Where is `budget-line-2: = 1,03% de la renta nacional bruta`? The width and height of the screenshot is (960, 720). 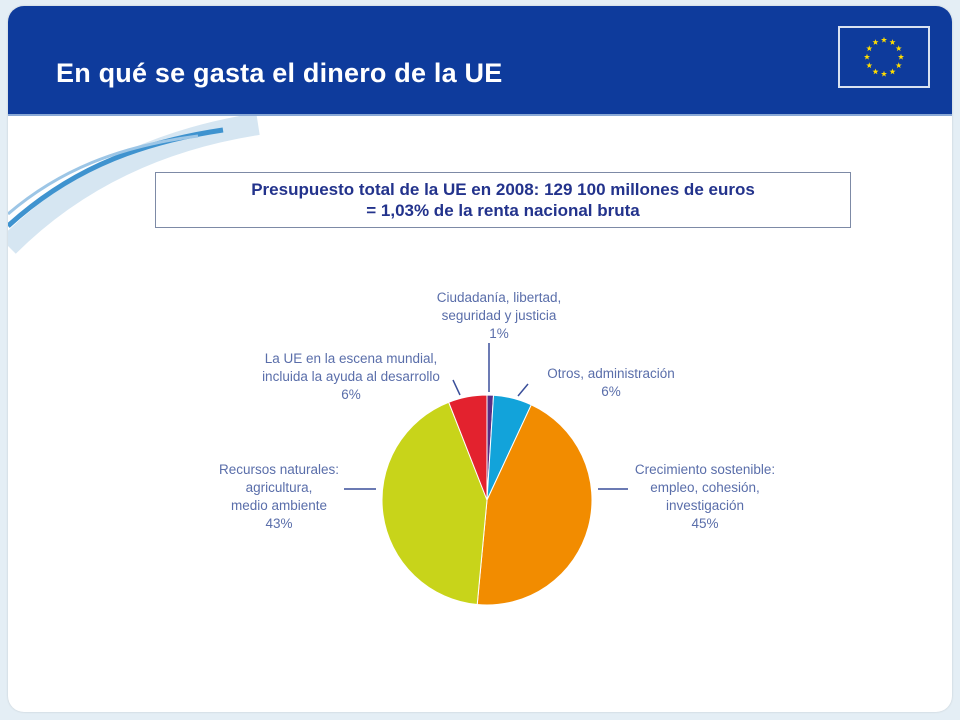 budget-line-2: = 1,03% de la renta nacional bruta is located at coordinates (503, 210).